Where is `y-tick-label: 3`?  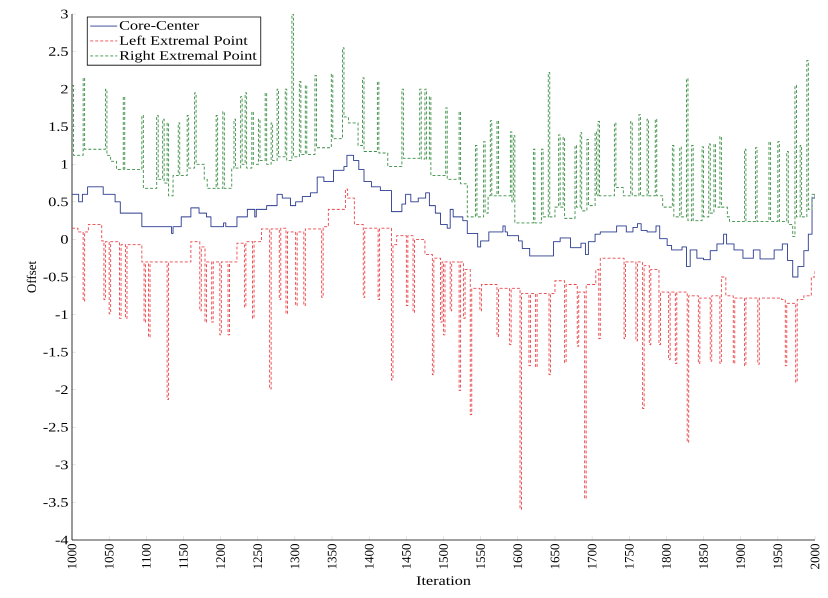
y-tick-label: 3 is located at coordinates (64, 14).